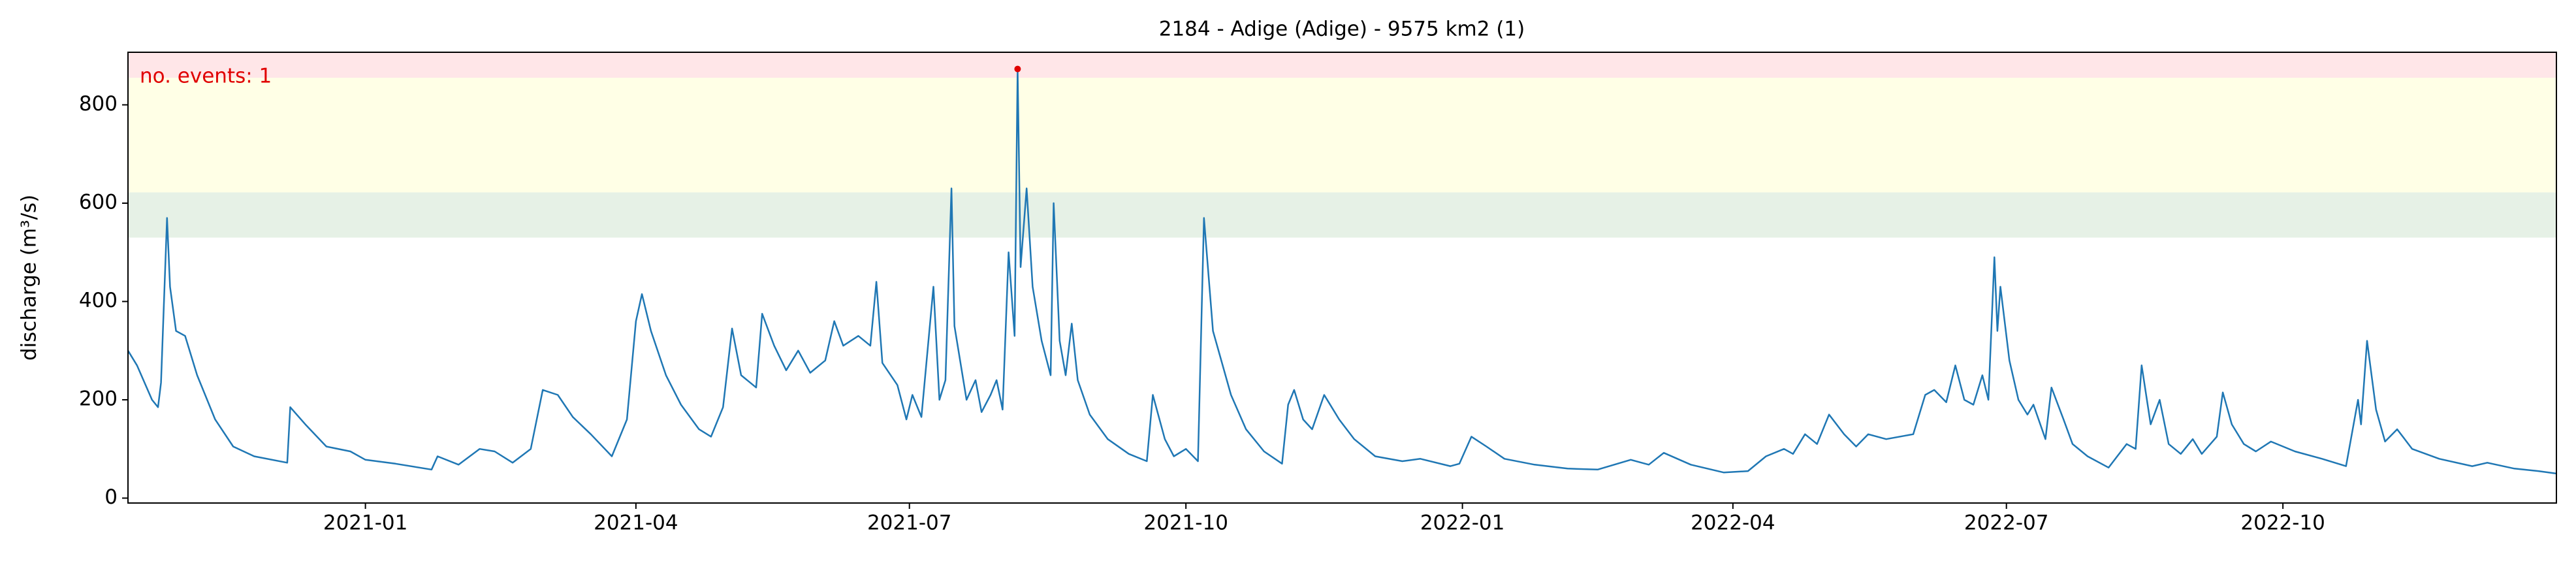  What do you see at coordinates (98, 398) in the screenshot?
I see `y-tick-label: 200` at bounding box center [98, 398].